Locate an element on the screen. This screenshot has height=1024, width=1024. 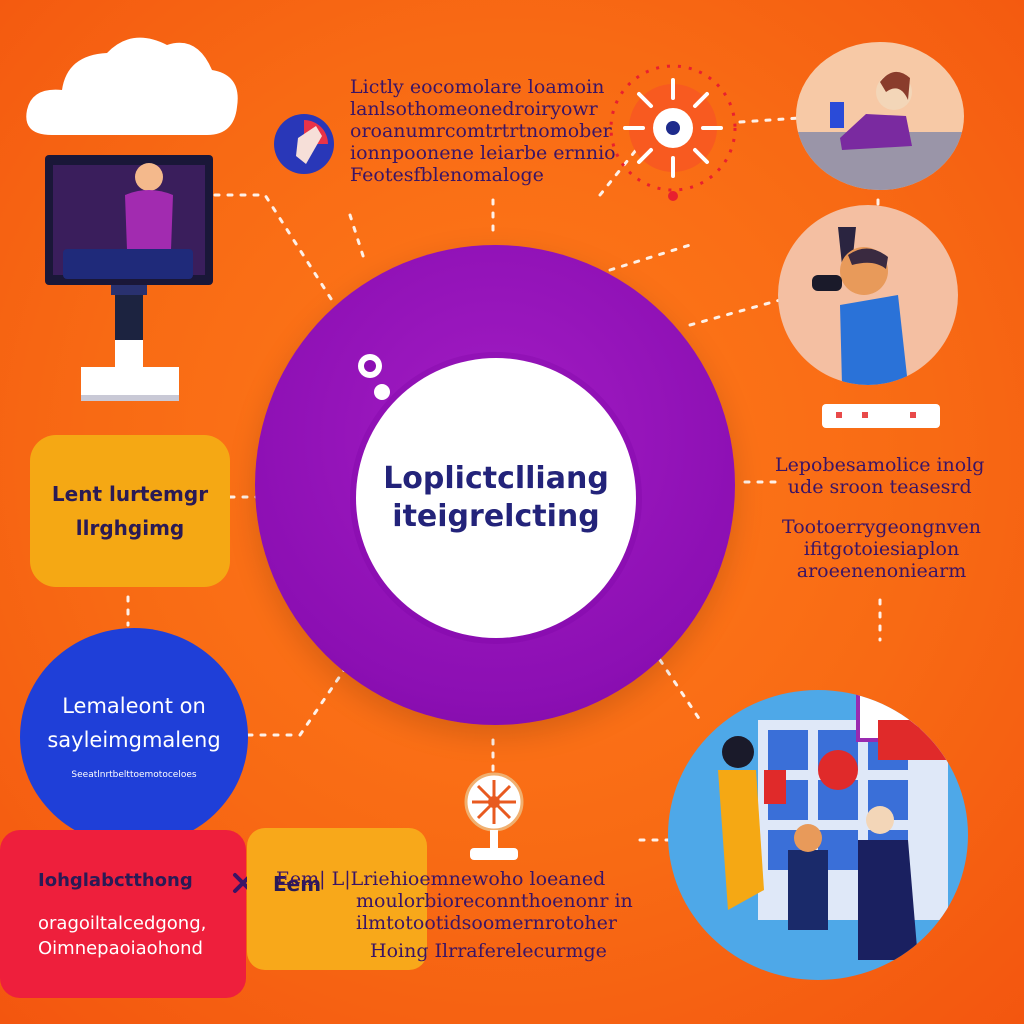
monitor-icon is located at coordinates (129, 278).